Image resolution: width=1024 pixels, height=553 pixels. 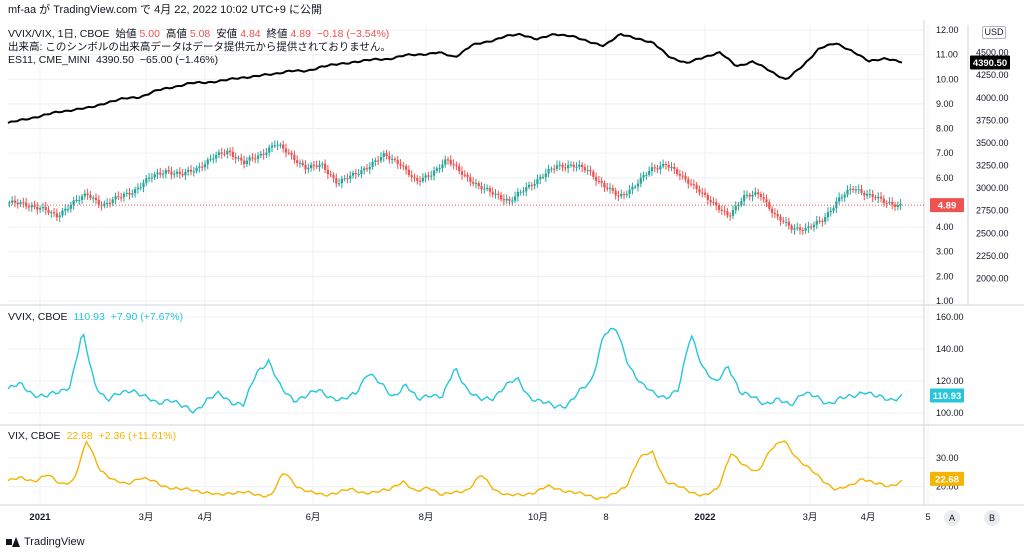 What do you see at coordinates (994, 32) in the screenshot?
I see `currency-badge: USD` at bounding box center [994, 32].